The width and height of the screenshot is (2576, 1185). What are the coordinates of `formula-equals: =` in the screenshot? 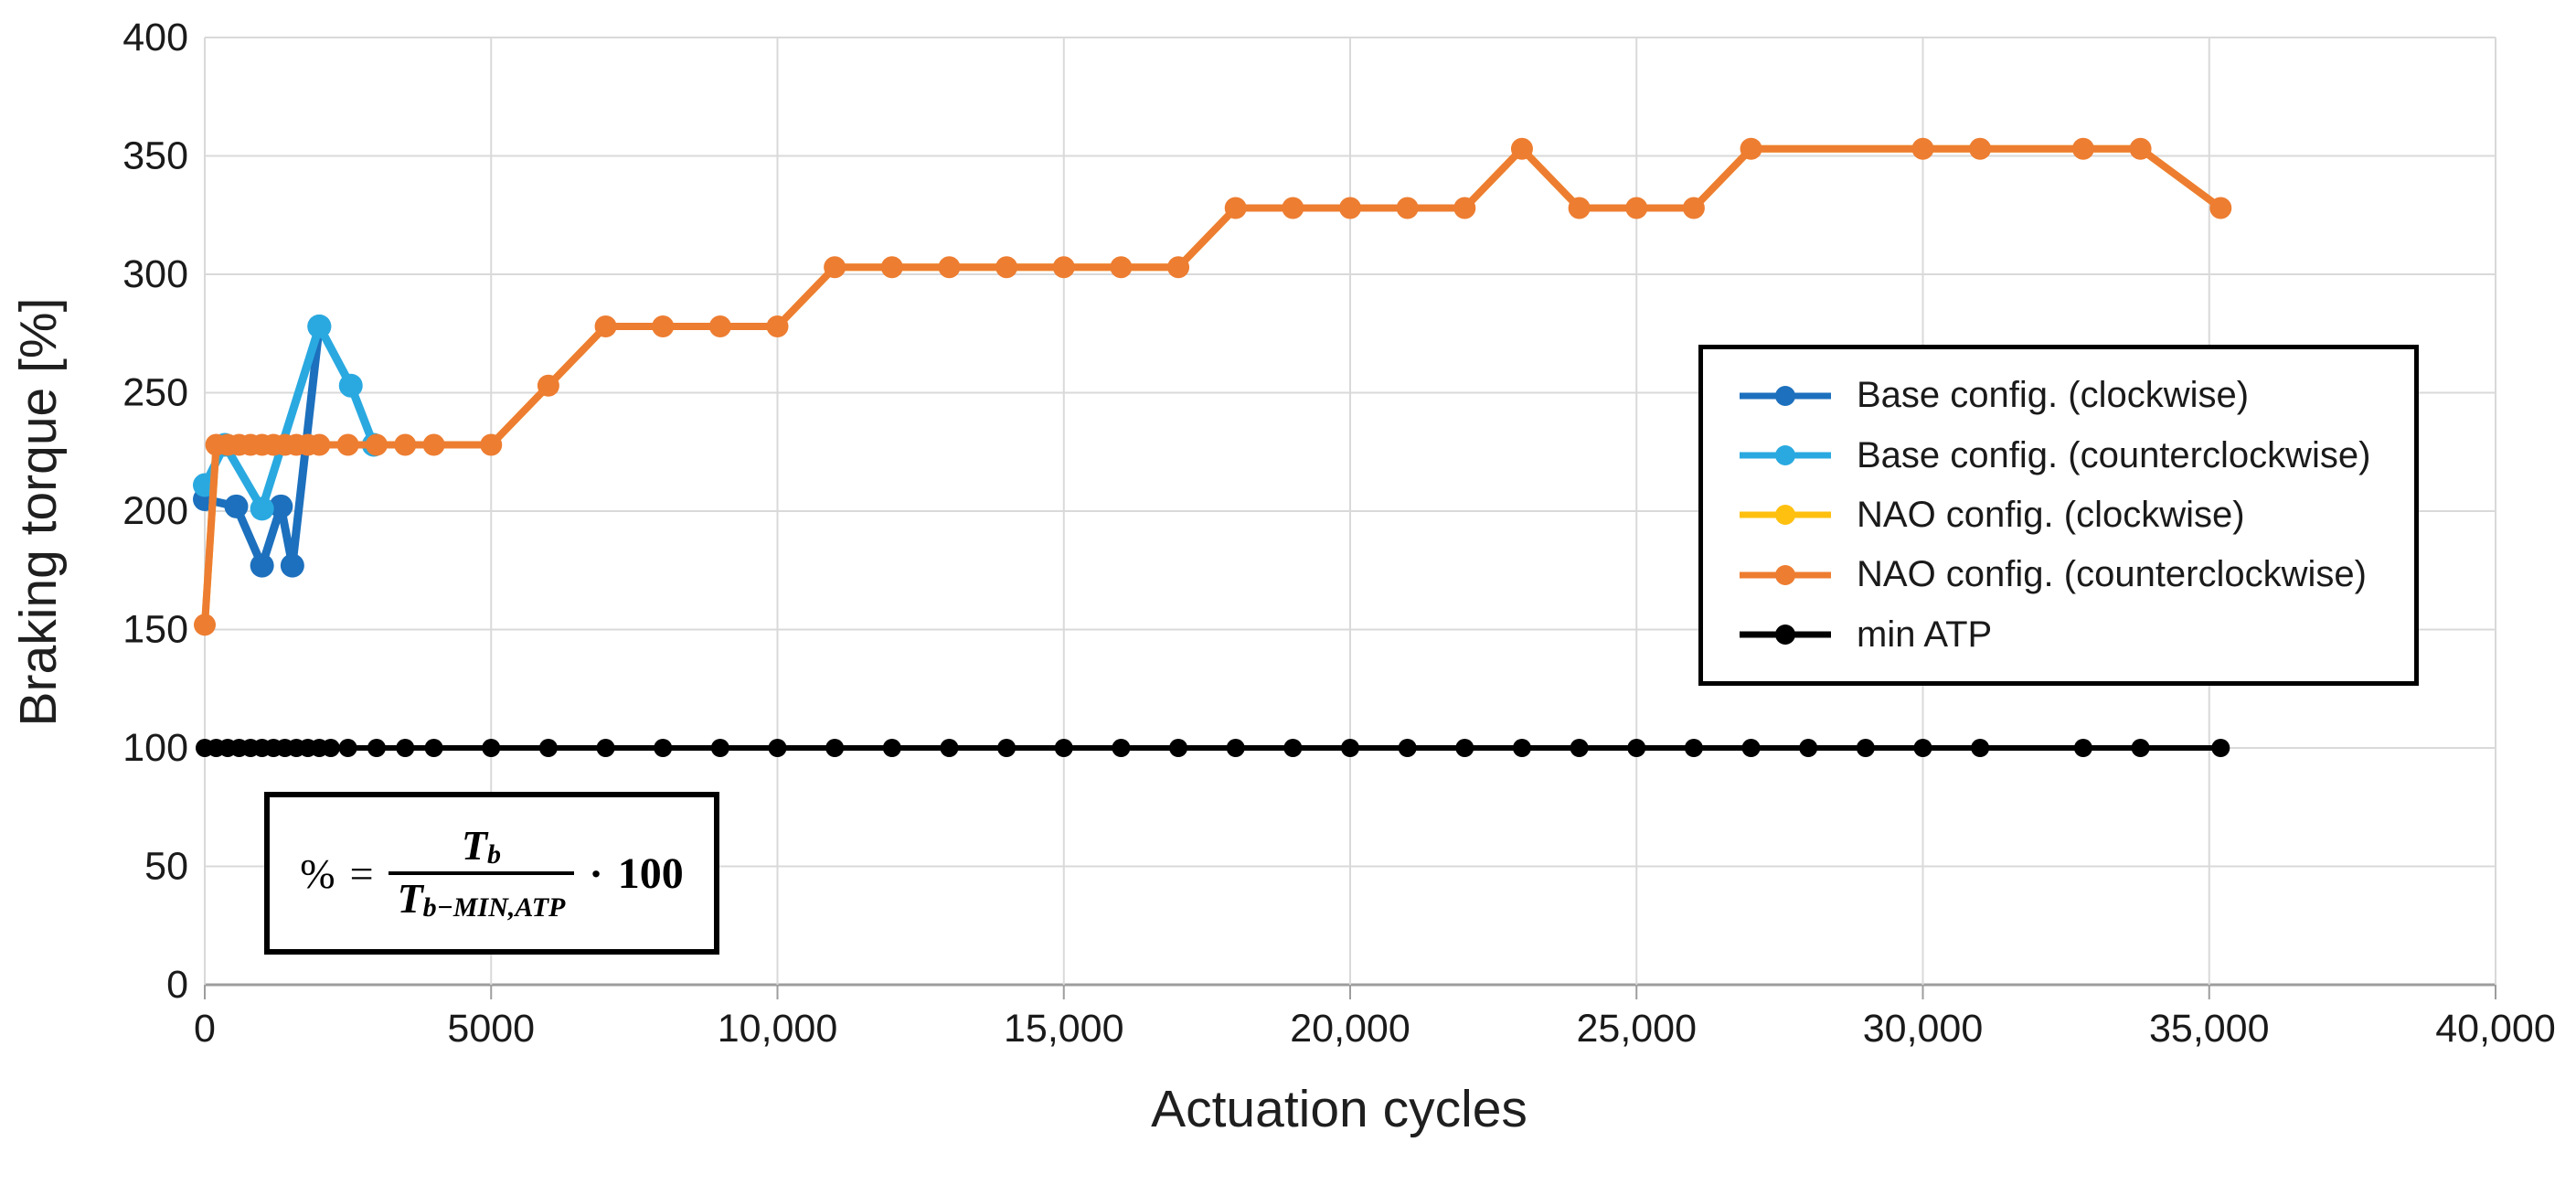 It's located at (361, 873).